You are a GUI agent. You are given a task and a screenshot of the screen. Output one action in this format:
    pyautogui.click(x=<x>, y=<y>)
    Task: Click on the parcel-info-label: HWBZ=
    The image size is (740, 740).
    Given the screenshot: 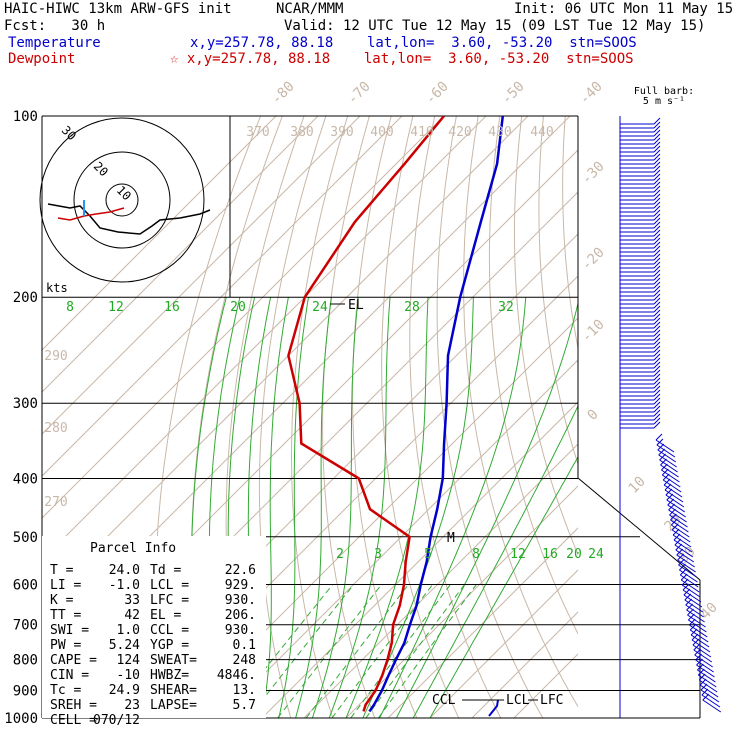 What is the action you would take?
    pyautogui.click(x=169, y=675)
    